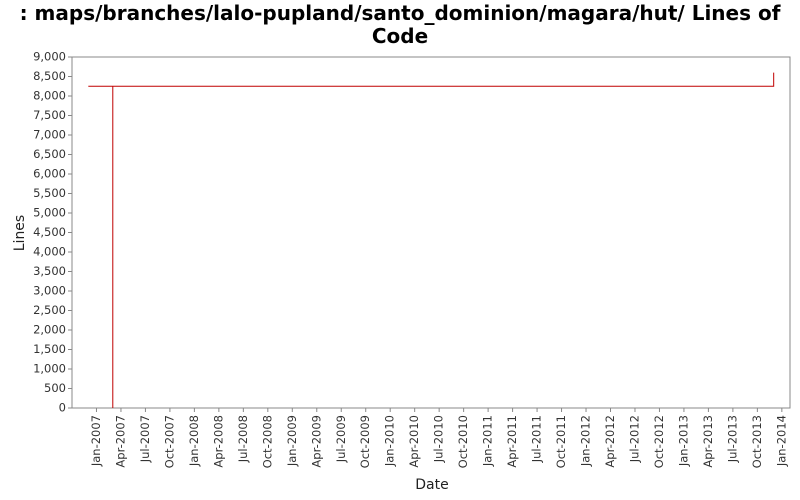 This screenshot has width=800, height=500. Describe the element at coordinates (49, 154) in the screenshot. I see `y-tick-label: 6,500` at that location.